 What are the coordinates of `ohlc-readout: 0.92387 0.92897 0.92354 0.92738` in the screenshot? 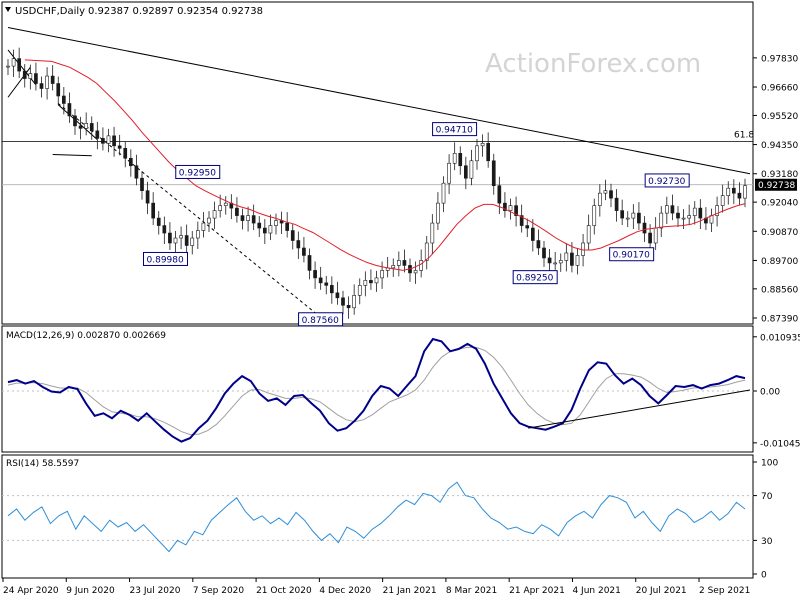 It's located at (175, 11).